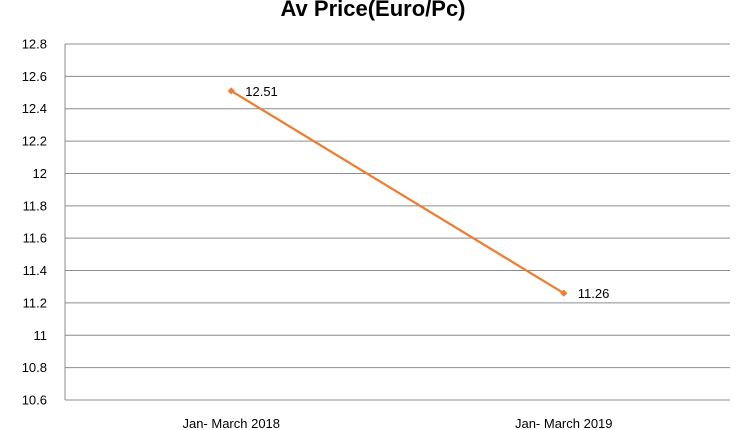 This screenshot has width=750, height=430. I want to click on y-tick-label: 10.8, so click(34, 367).